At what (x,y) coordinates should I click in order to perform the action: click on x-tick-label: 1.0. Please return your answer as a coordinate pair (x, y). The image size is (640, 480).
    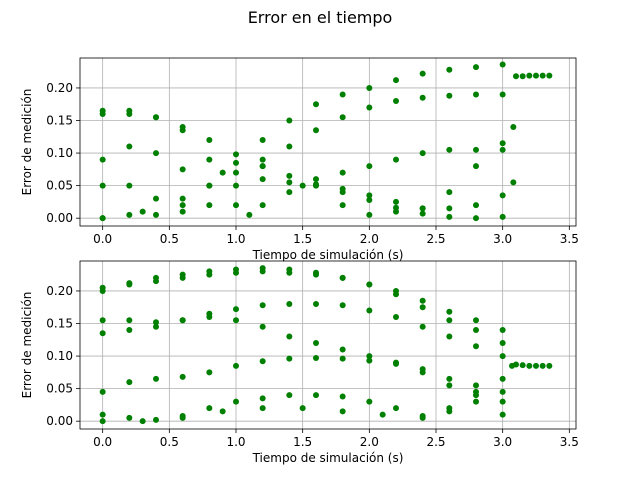
    Looking at the image, I should click on (235, 239).